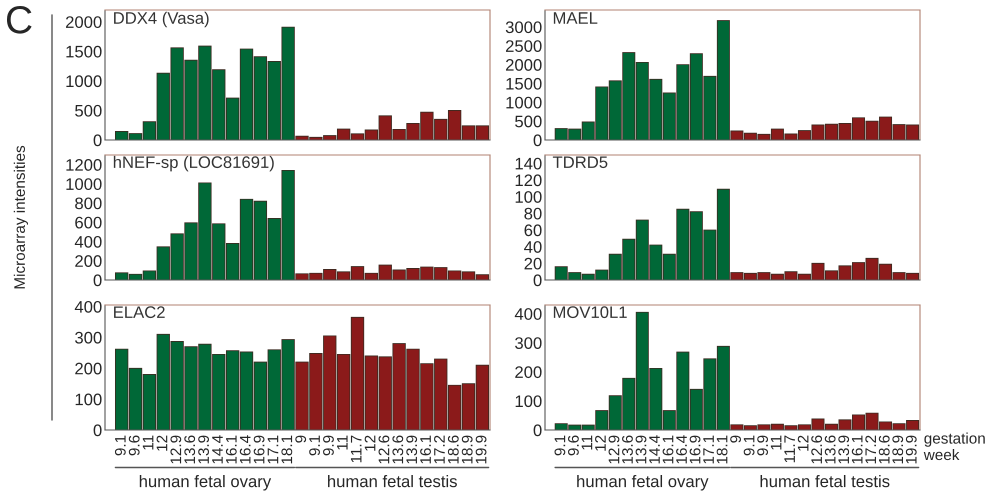  Describe the element at coordinates (194, 164) in the screenshot. I see `chart-title: hNEF-sp (LOC81691)` at that location.